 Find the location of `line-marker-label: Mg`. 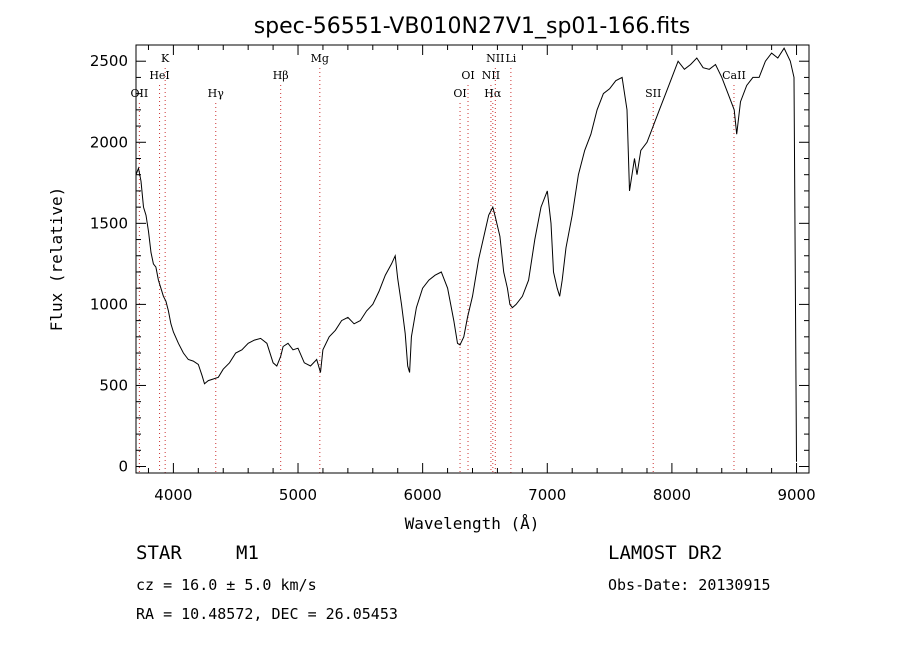

line-marker-label: Mg is located at coordinates (320, 58).